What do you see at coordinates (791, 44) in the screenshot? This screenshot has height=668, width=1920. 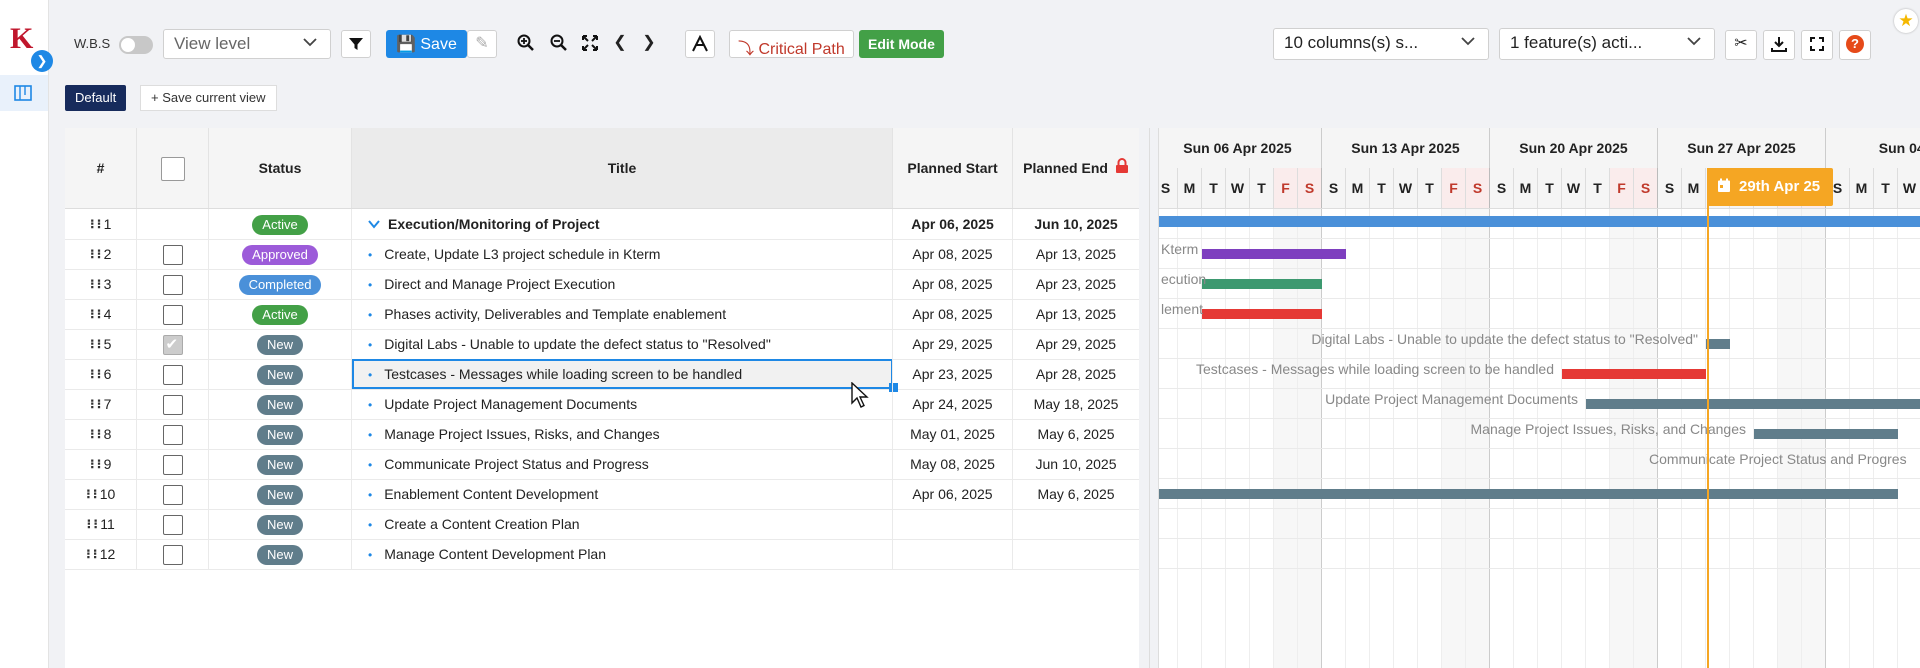 I see `critical-path-button: ⤵ Critical Path` at bounding box center [791, 44].